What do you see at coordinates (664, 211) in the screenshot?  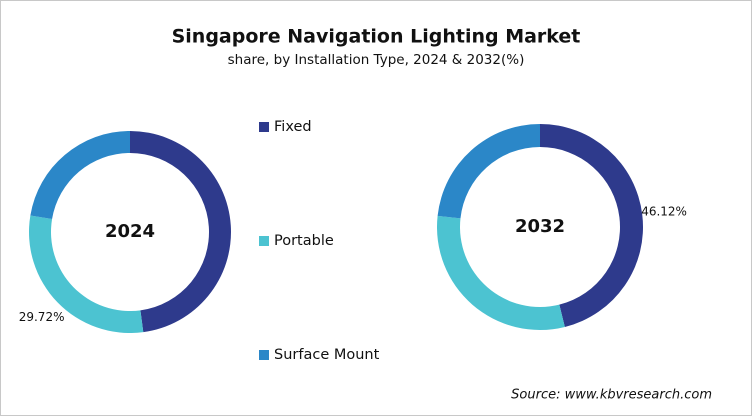 I see `data-label: 46.12%` at bounding box center [664, 211].